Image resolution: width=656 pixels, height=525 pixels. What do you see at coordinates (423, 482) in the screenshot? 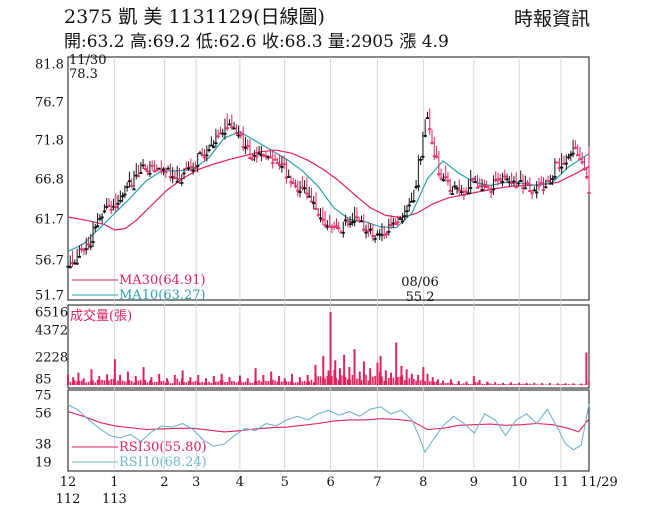
I see `month-tick-label: 8` at bounding box center [423, 482].